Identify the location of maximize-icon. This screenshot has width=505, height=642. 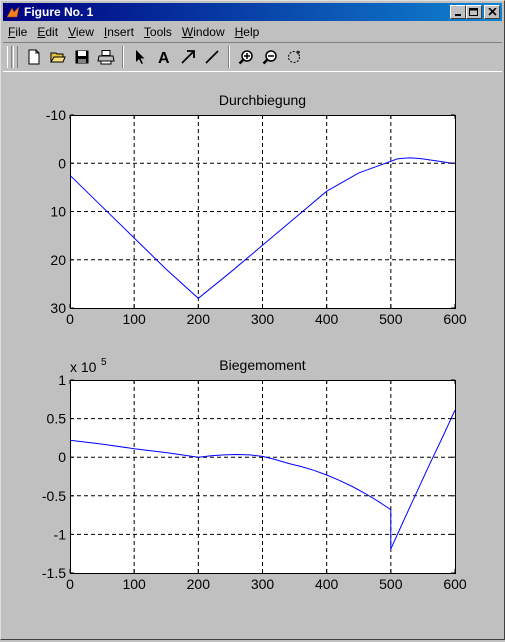
(473, 11).